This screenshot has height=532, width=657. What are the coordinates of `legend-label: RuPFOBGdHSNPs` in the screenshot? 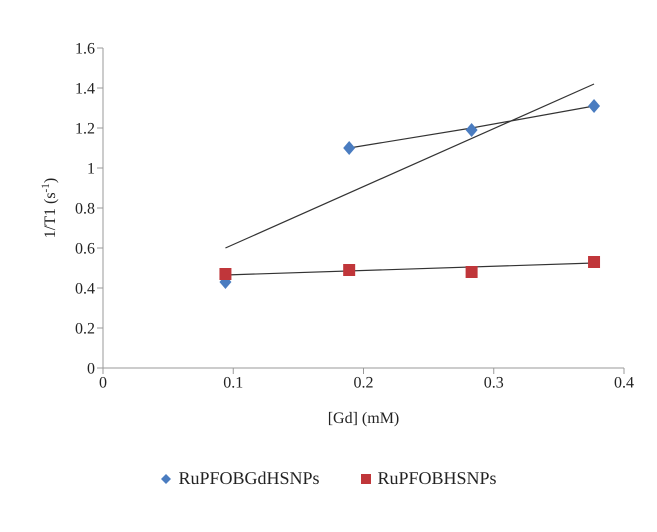 It's located at (249, 478).